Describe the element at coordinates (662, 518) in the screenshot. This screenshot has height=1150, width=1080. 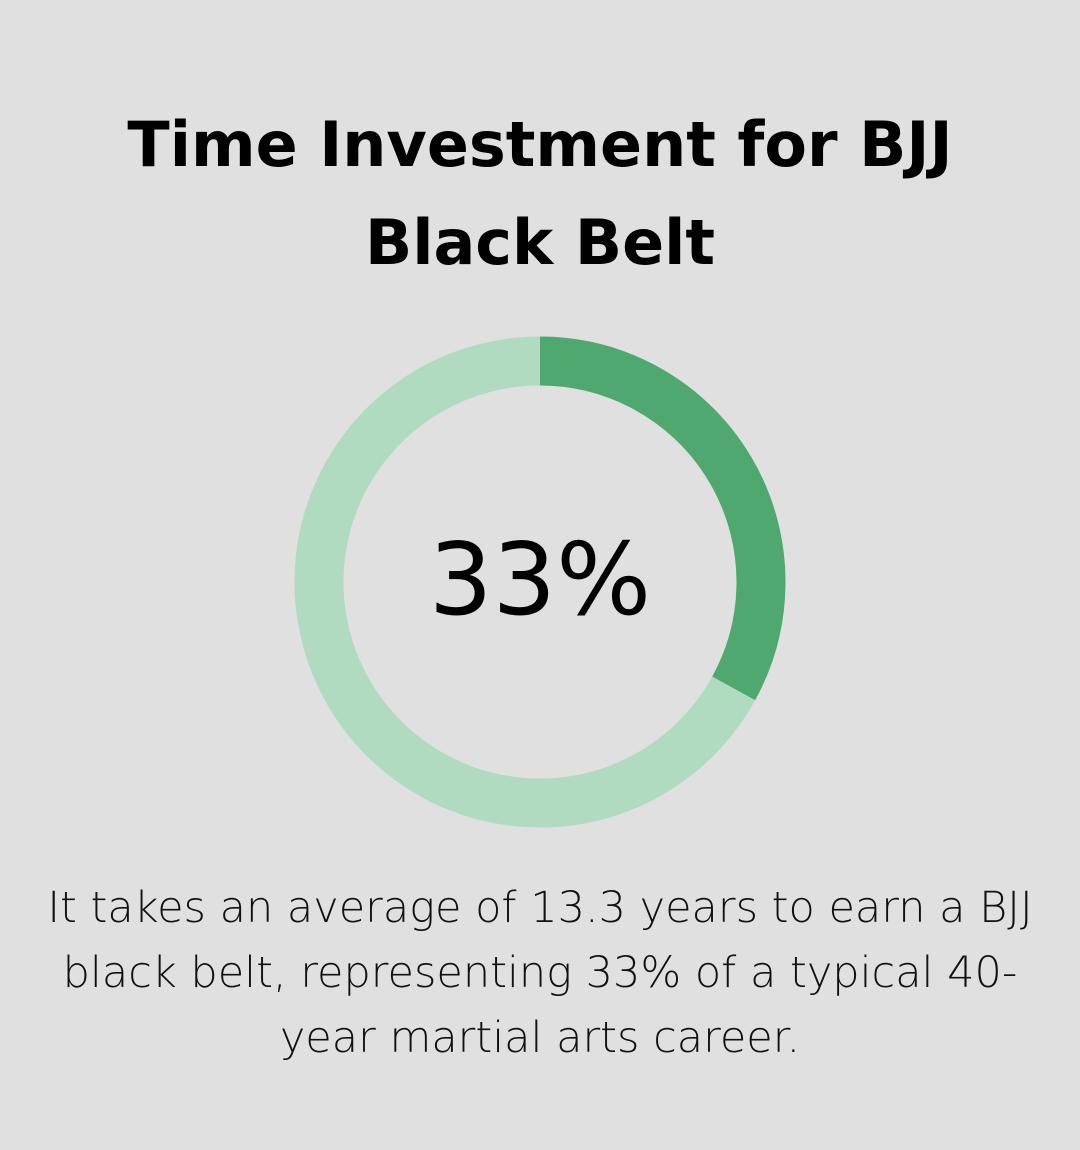
I see `donut-slice-highlighted` at that location.